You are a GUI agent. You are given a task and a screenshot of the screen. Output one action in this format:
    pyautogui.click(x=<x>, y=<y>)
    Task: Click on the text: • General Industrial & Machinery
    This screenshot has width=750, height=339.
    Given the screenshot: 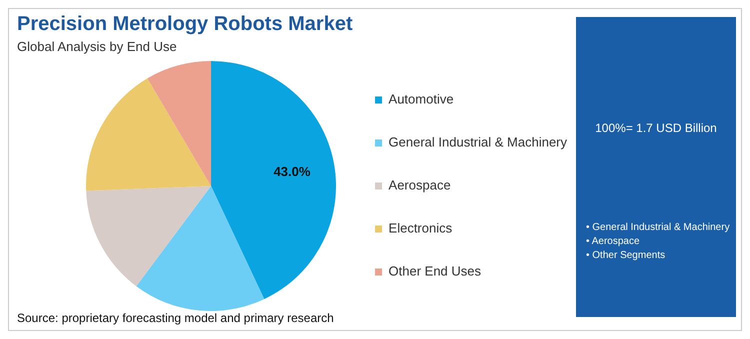 What is the action you would take?
    pyautogui.click(x=658, y=228)
    